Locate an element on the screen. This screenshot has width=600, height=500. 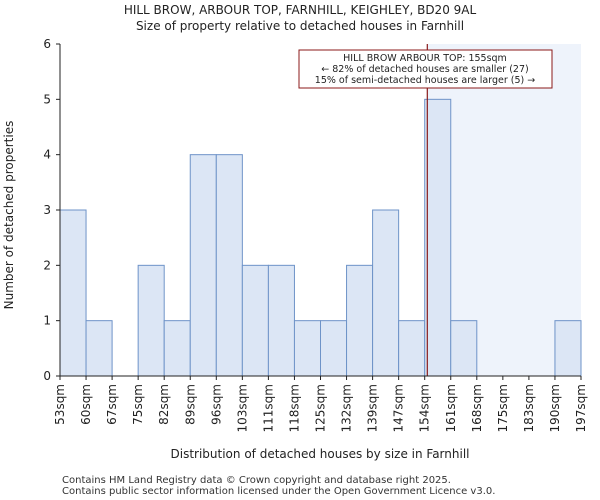
bar-82sqm is located at coordinates (177, 348).